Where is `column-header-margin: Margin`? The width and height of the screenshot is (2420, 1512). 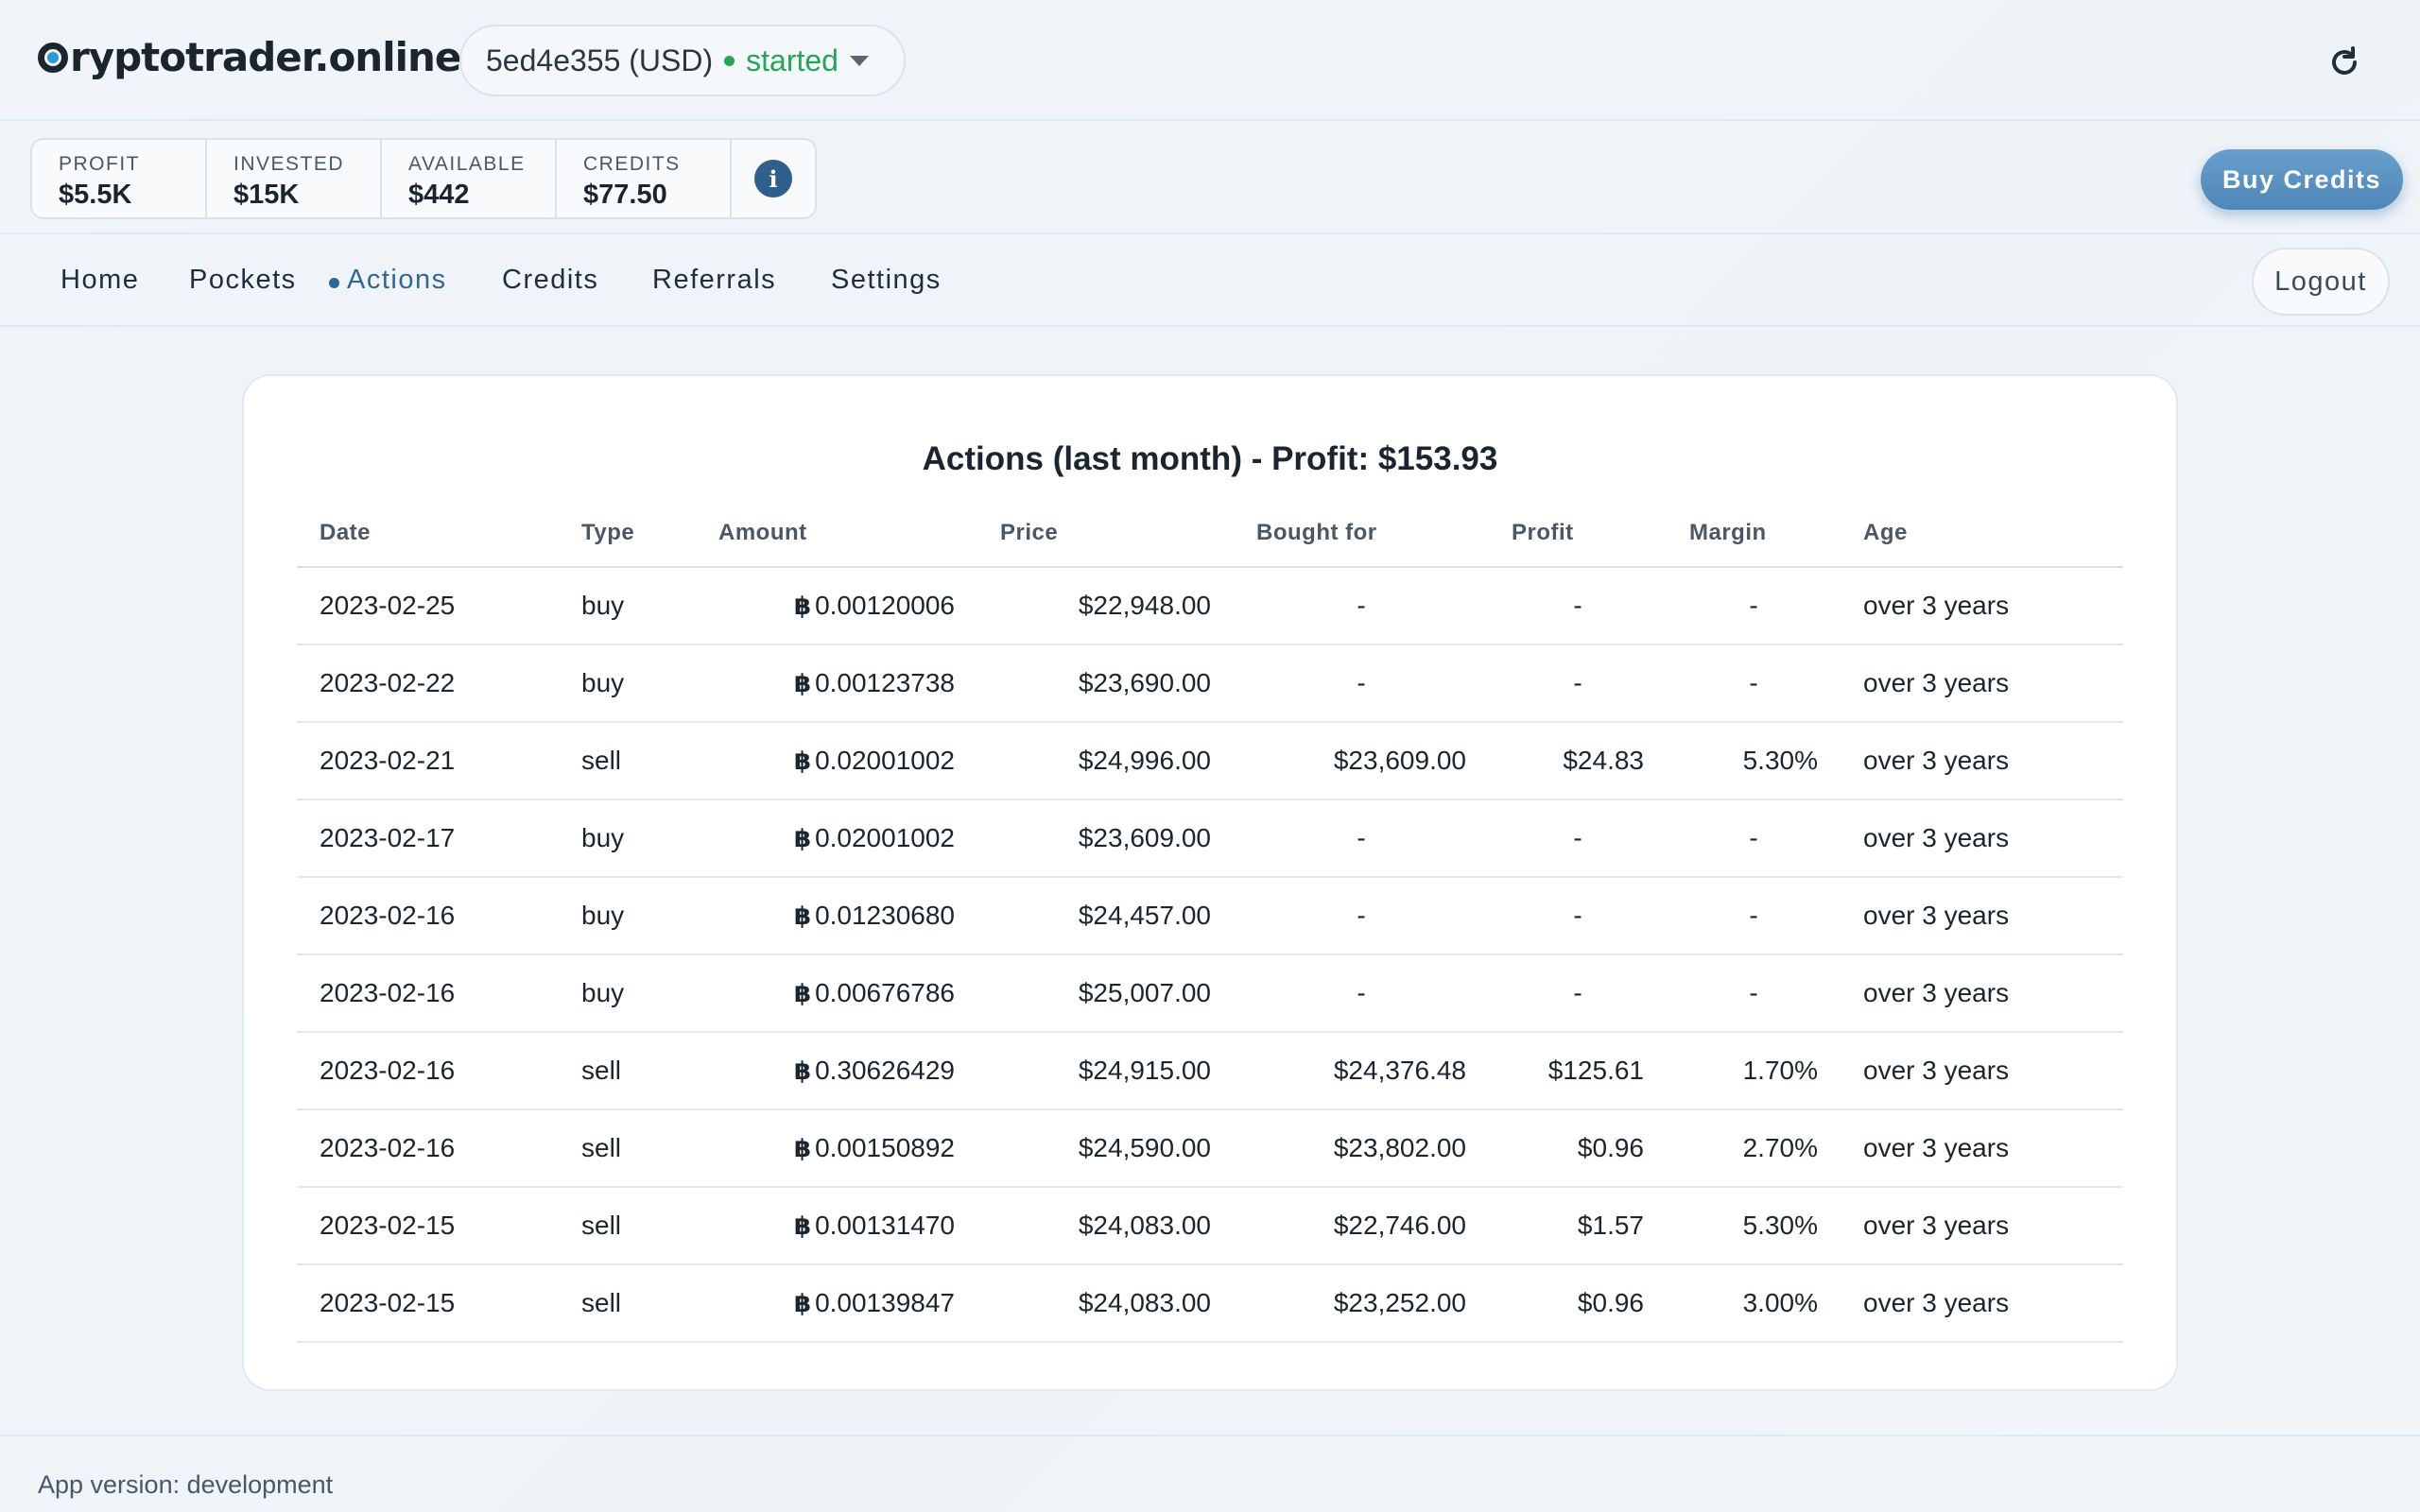
column-header-margin: Margin is located at coordinates (1754, 533).